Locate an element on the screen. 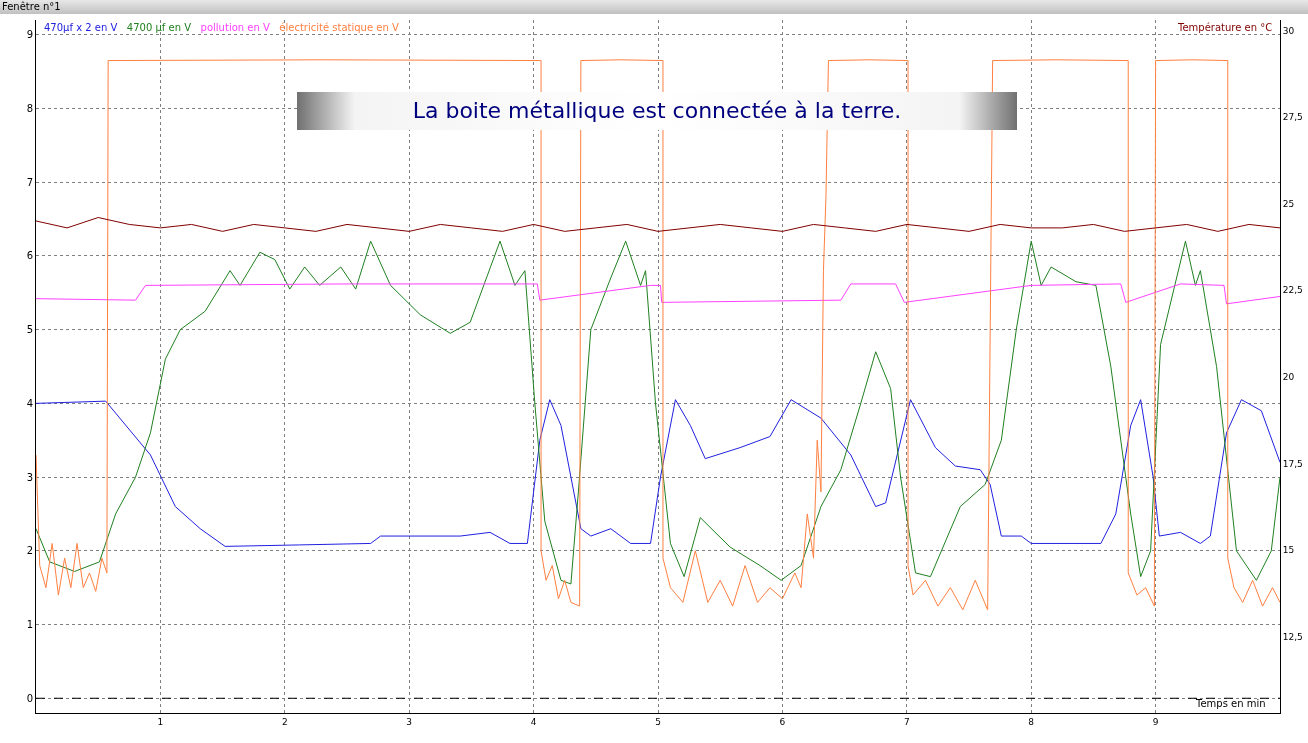 The height and width of the screenshot is (743, 1308). text: électricité statique en V is located at coordinates (339, 27).